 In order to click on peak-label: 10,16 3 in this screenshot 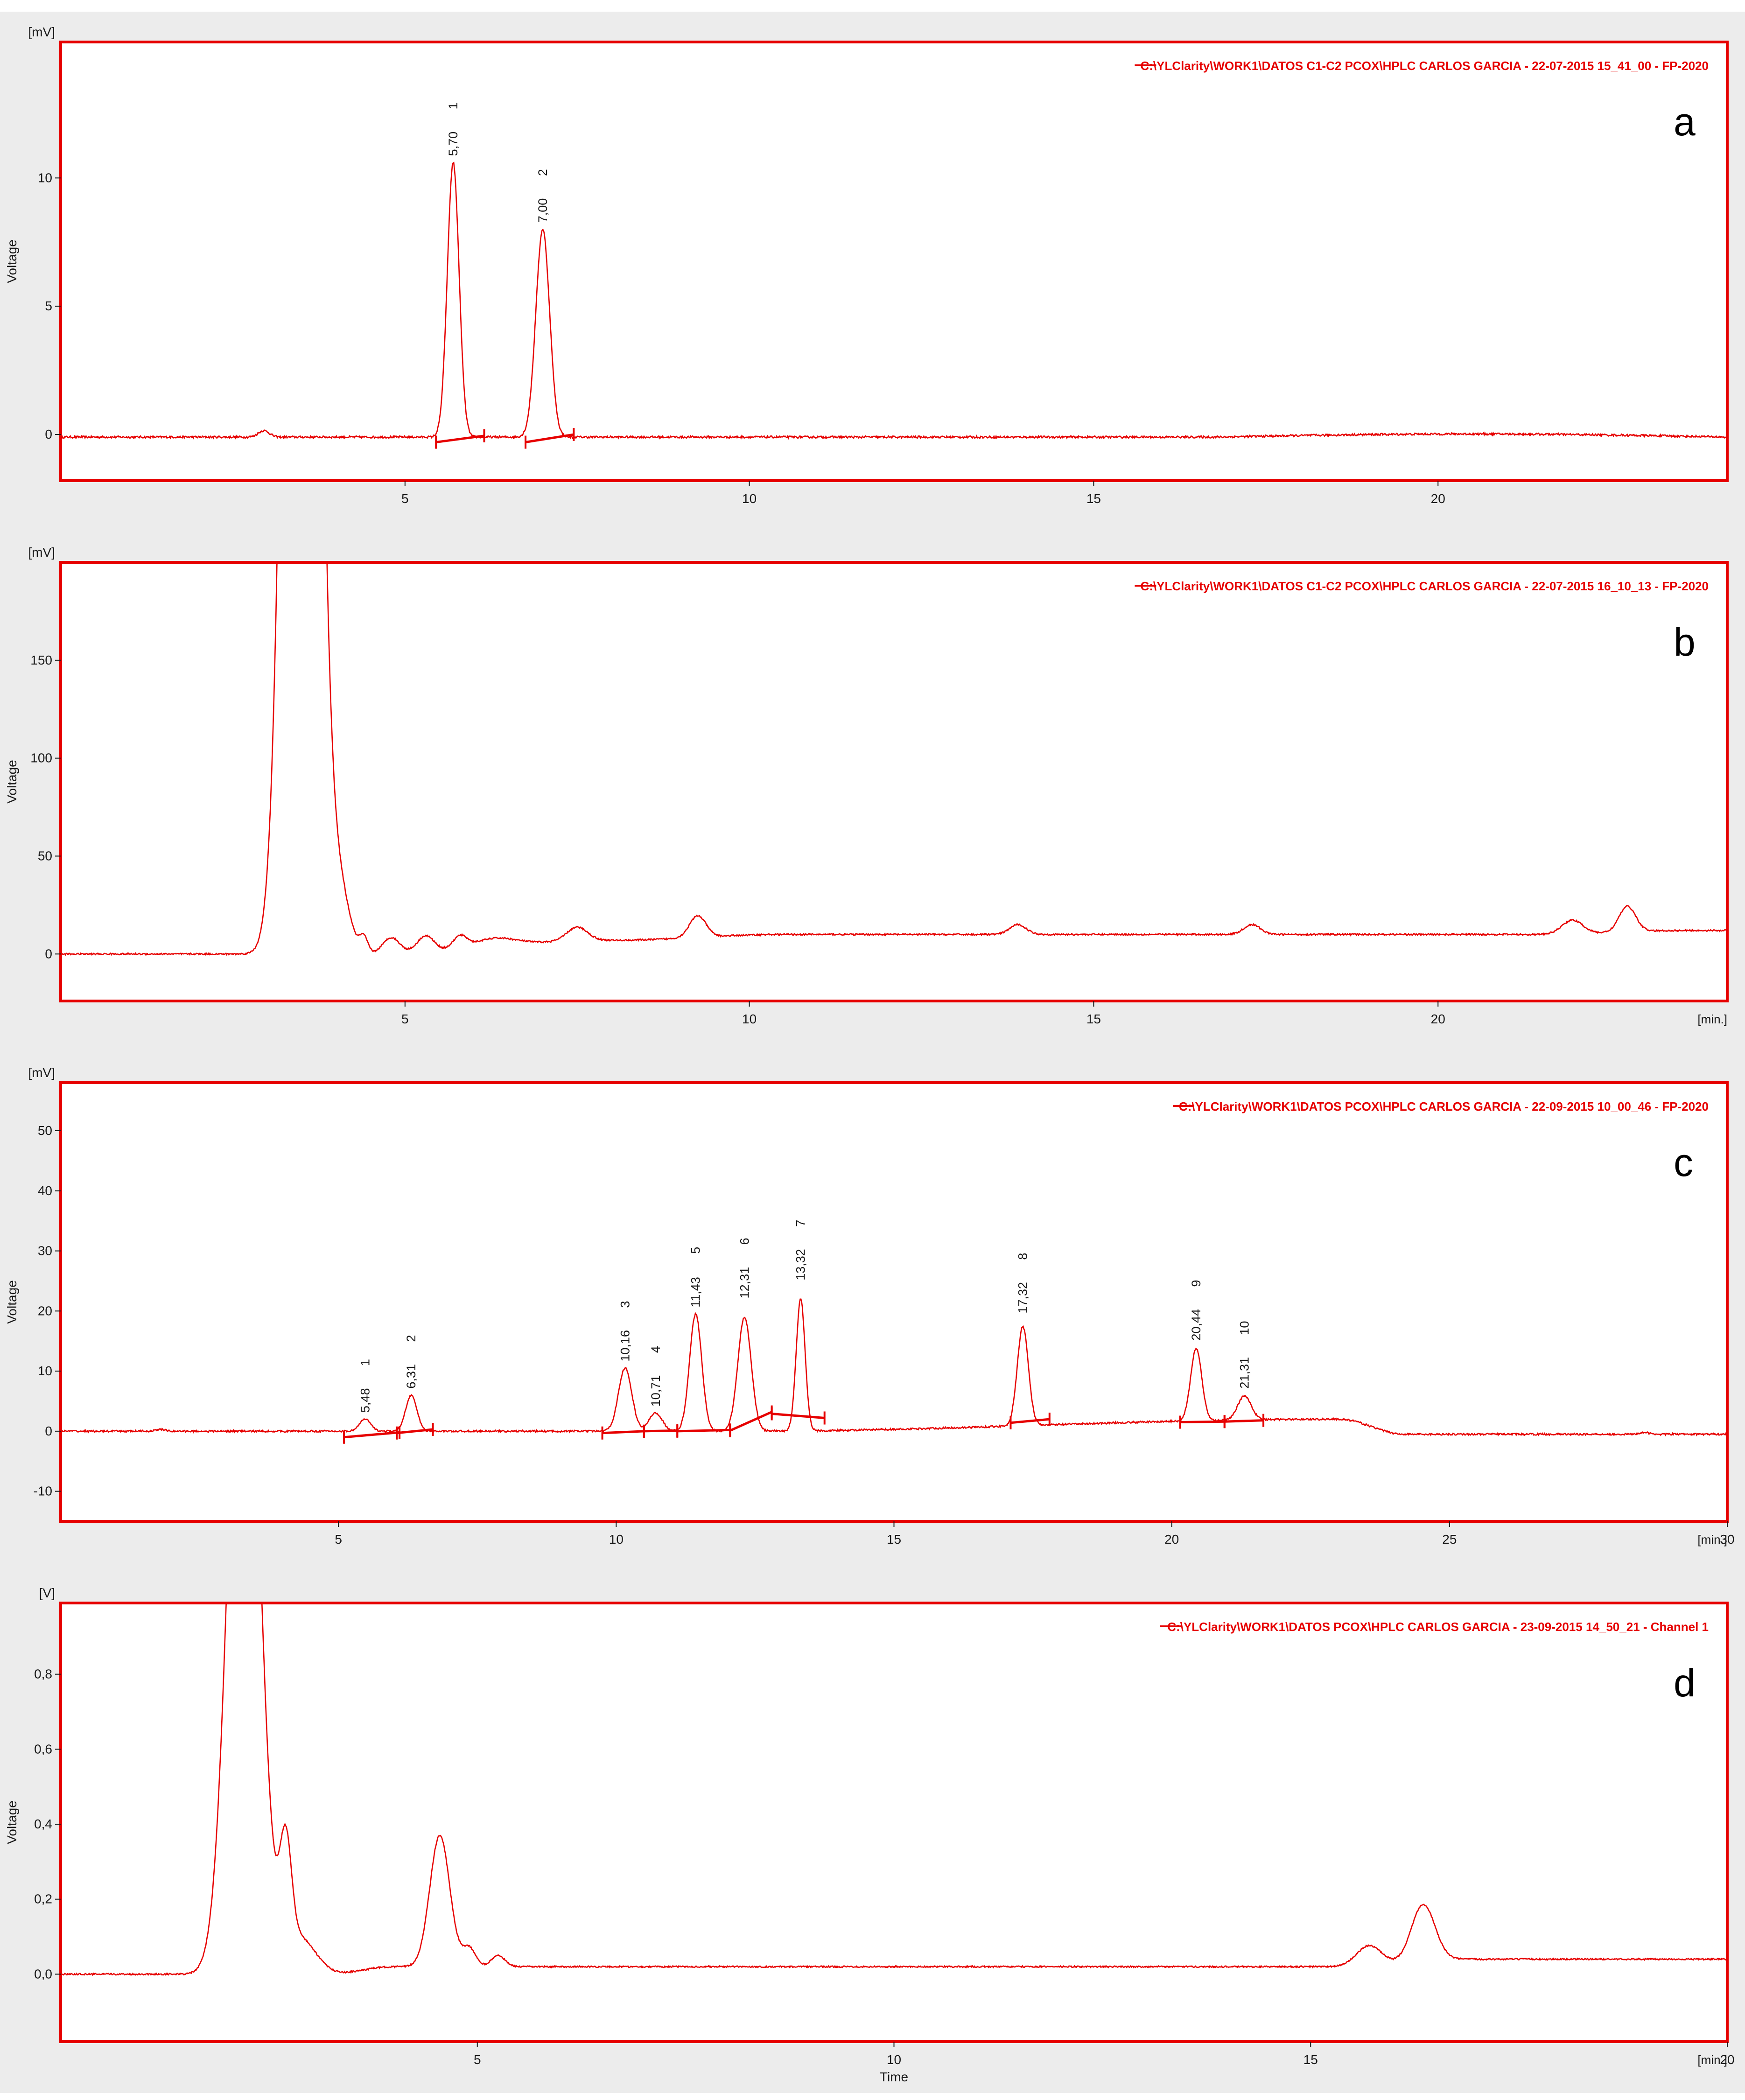, I will do `click(625, 1331)`.